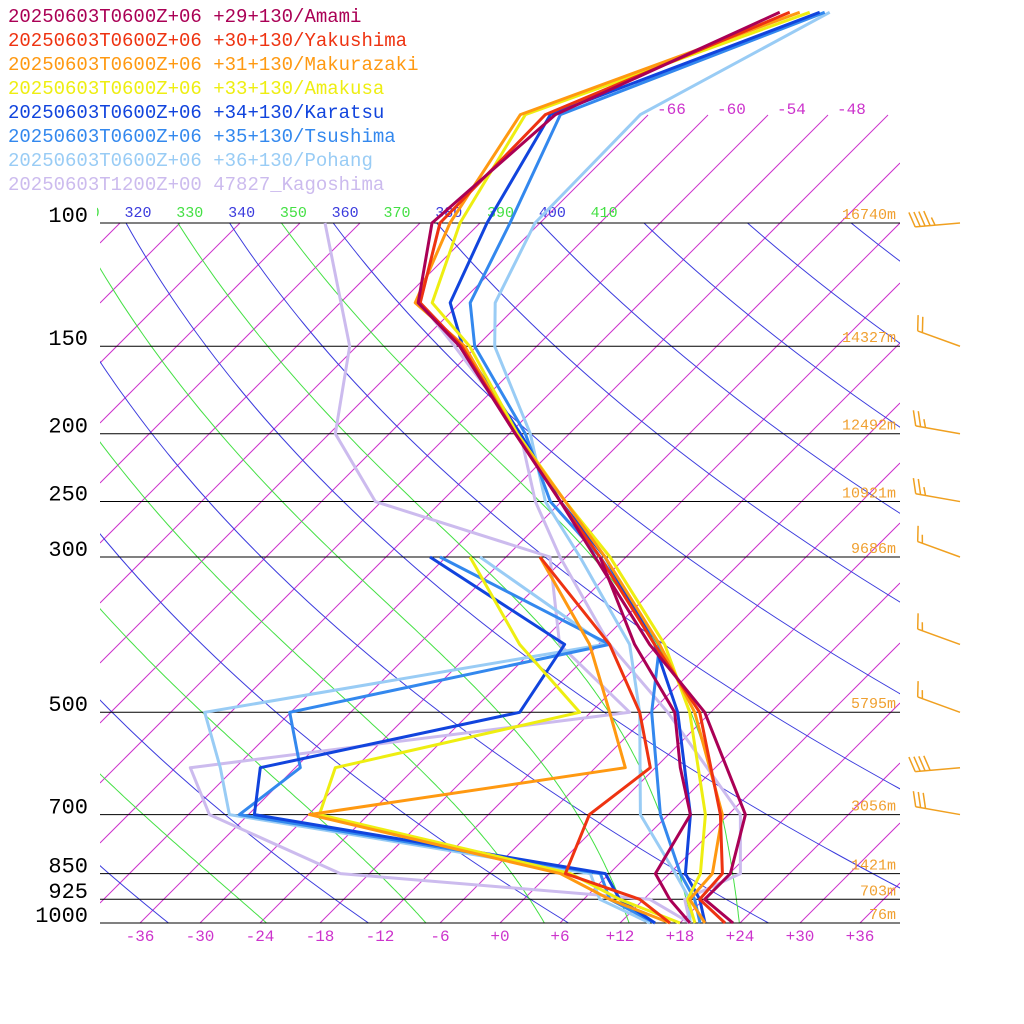 This screenshot has height=1024, width=1024. I want to click on y-tick-label: 700, so click(68, 807).